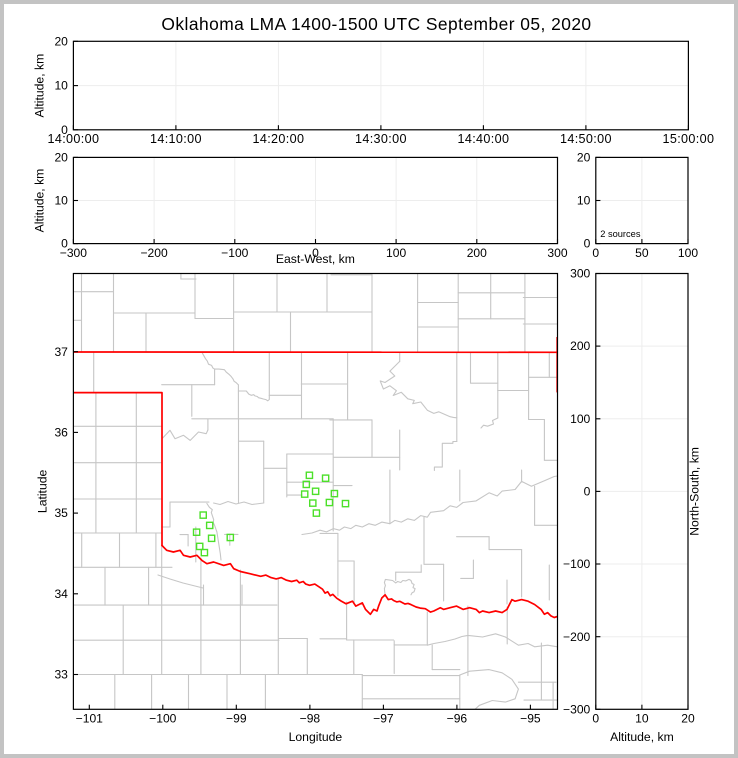 This screenshot has width=738, height=758. What do you see at coordinates (310, 719) in the screenshot?
I see `svg-text: −98` at bounding box center [310, 719].